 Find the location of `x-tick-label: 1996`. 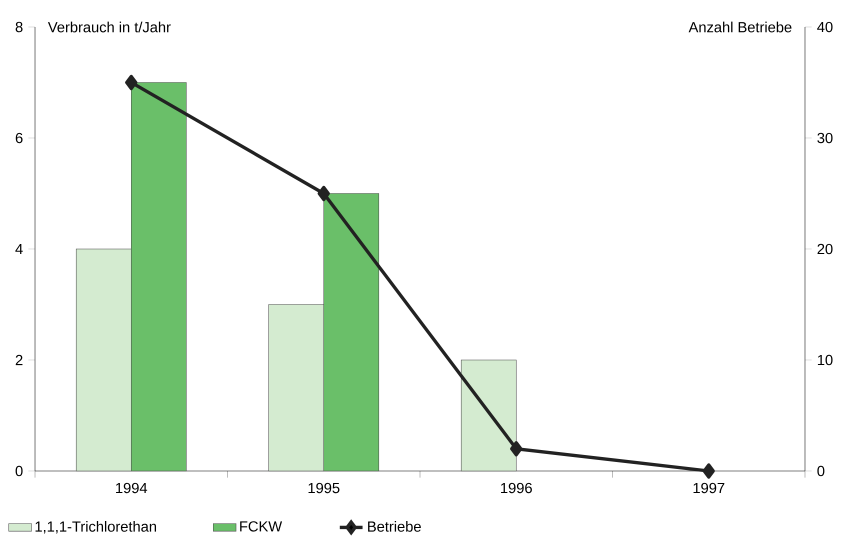

x-tick-label: 1996 is located at coordinates (516, 488).